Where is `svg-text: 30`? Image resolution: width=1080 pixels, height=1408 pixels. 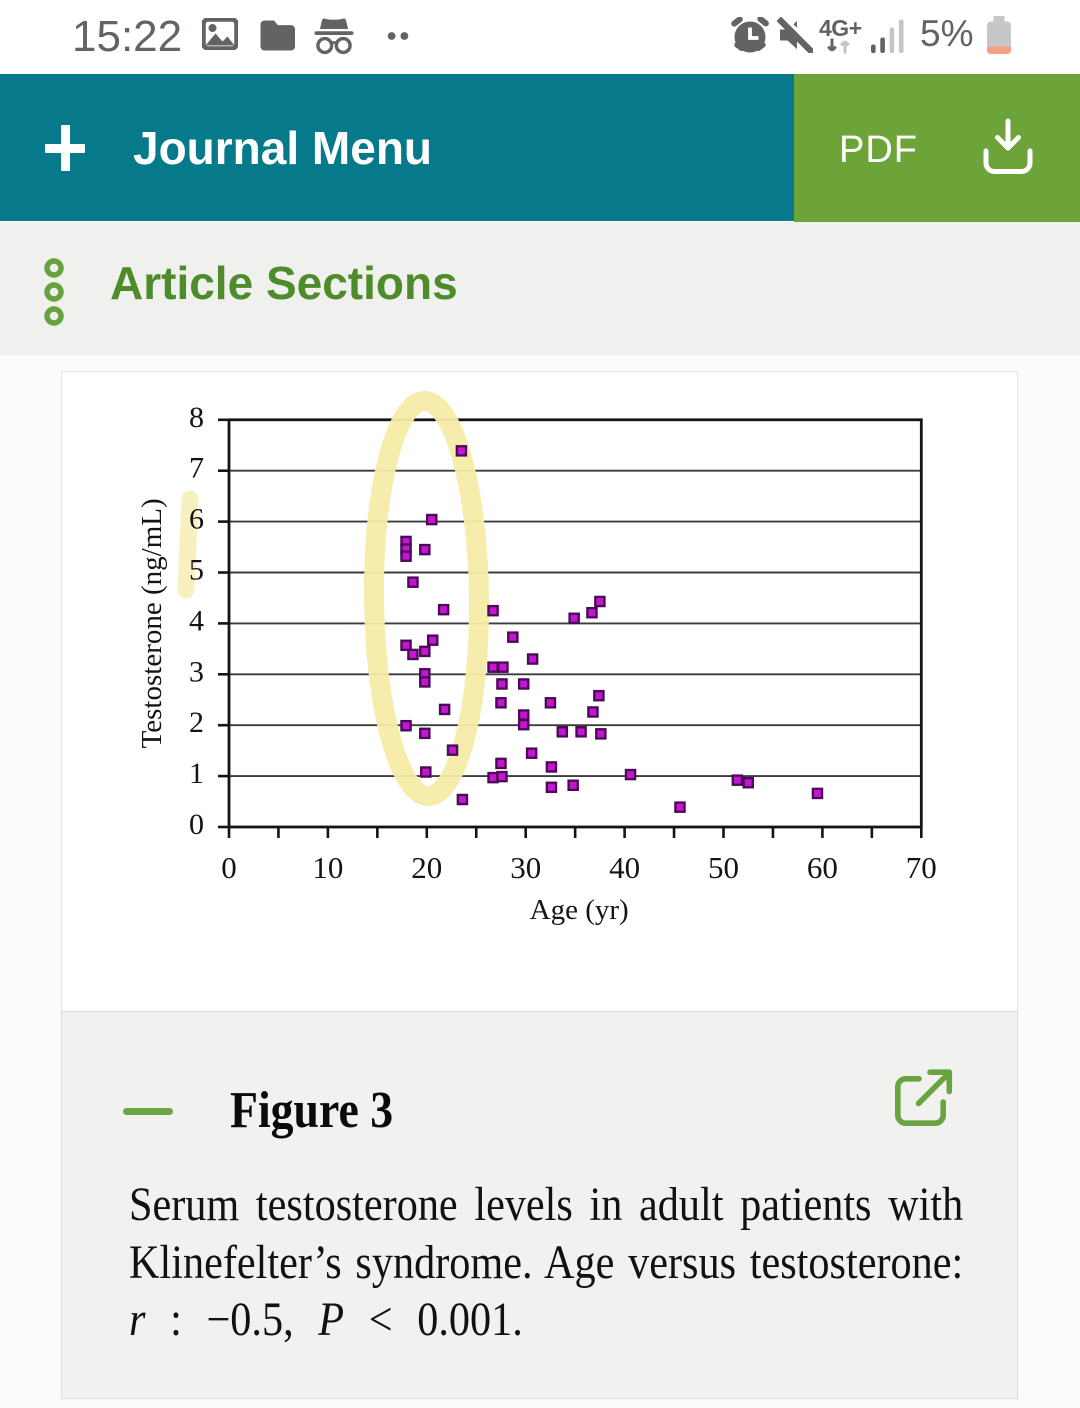 svg-text: 30 is located at coordinates (525, 867).